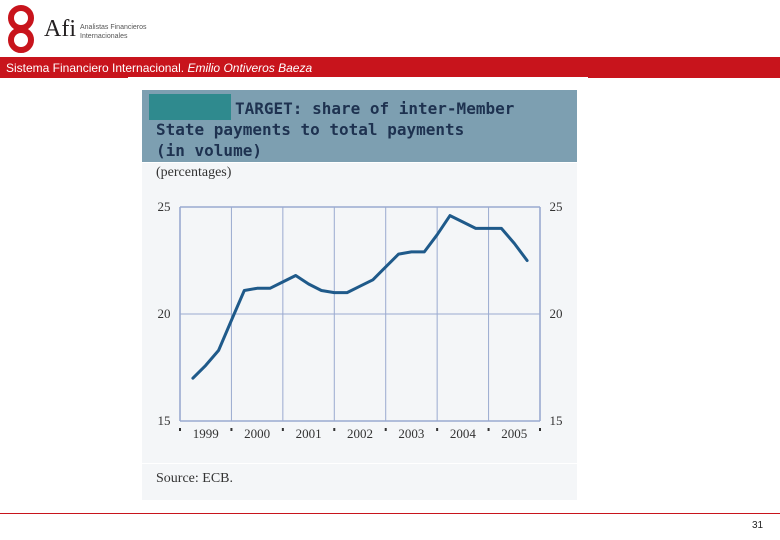 The height and width of the screenshot is (540, 780). What do you see at coordinates (411, 433) in the screenshot?
I see `x-tick-label: 2003` at bounding box center [411, 433].